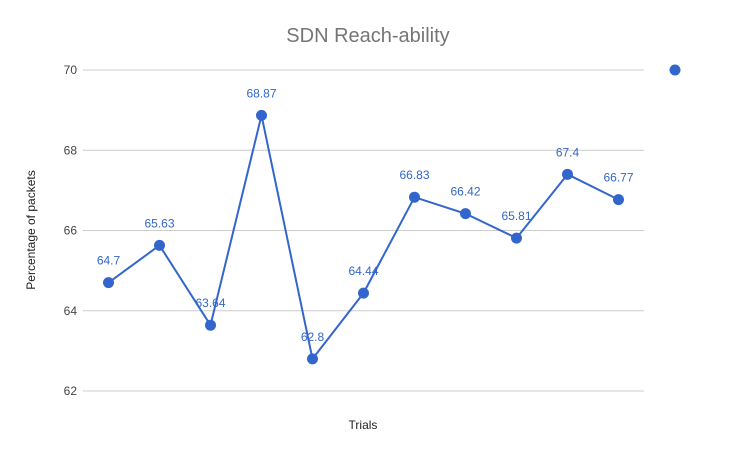  What do you see at coordinates (568, 152) in the screenshot?
I see `data-label: 67.4` at bounding box center [568, 152].